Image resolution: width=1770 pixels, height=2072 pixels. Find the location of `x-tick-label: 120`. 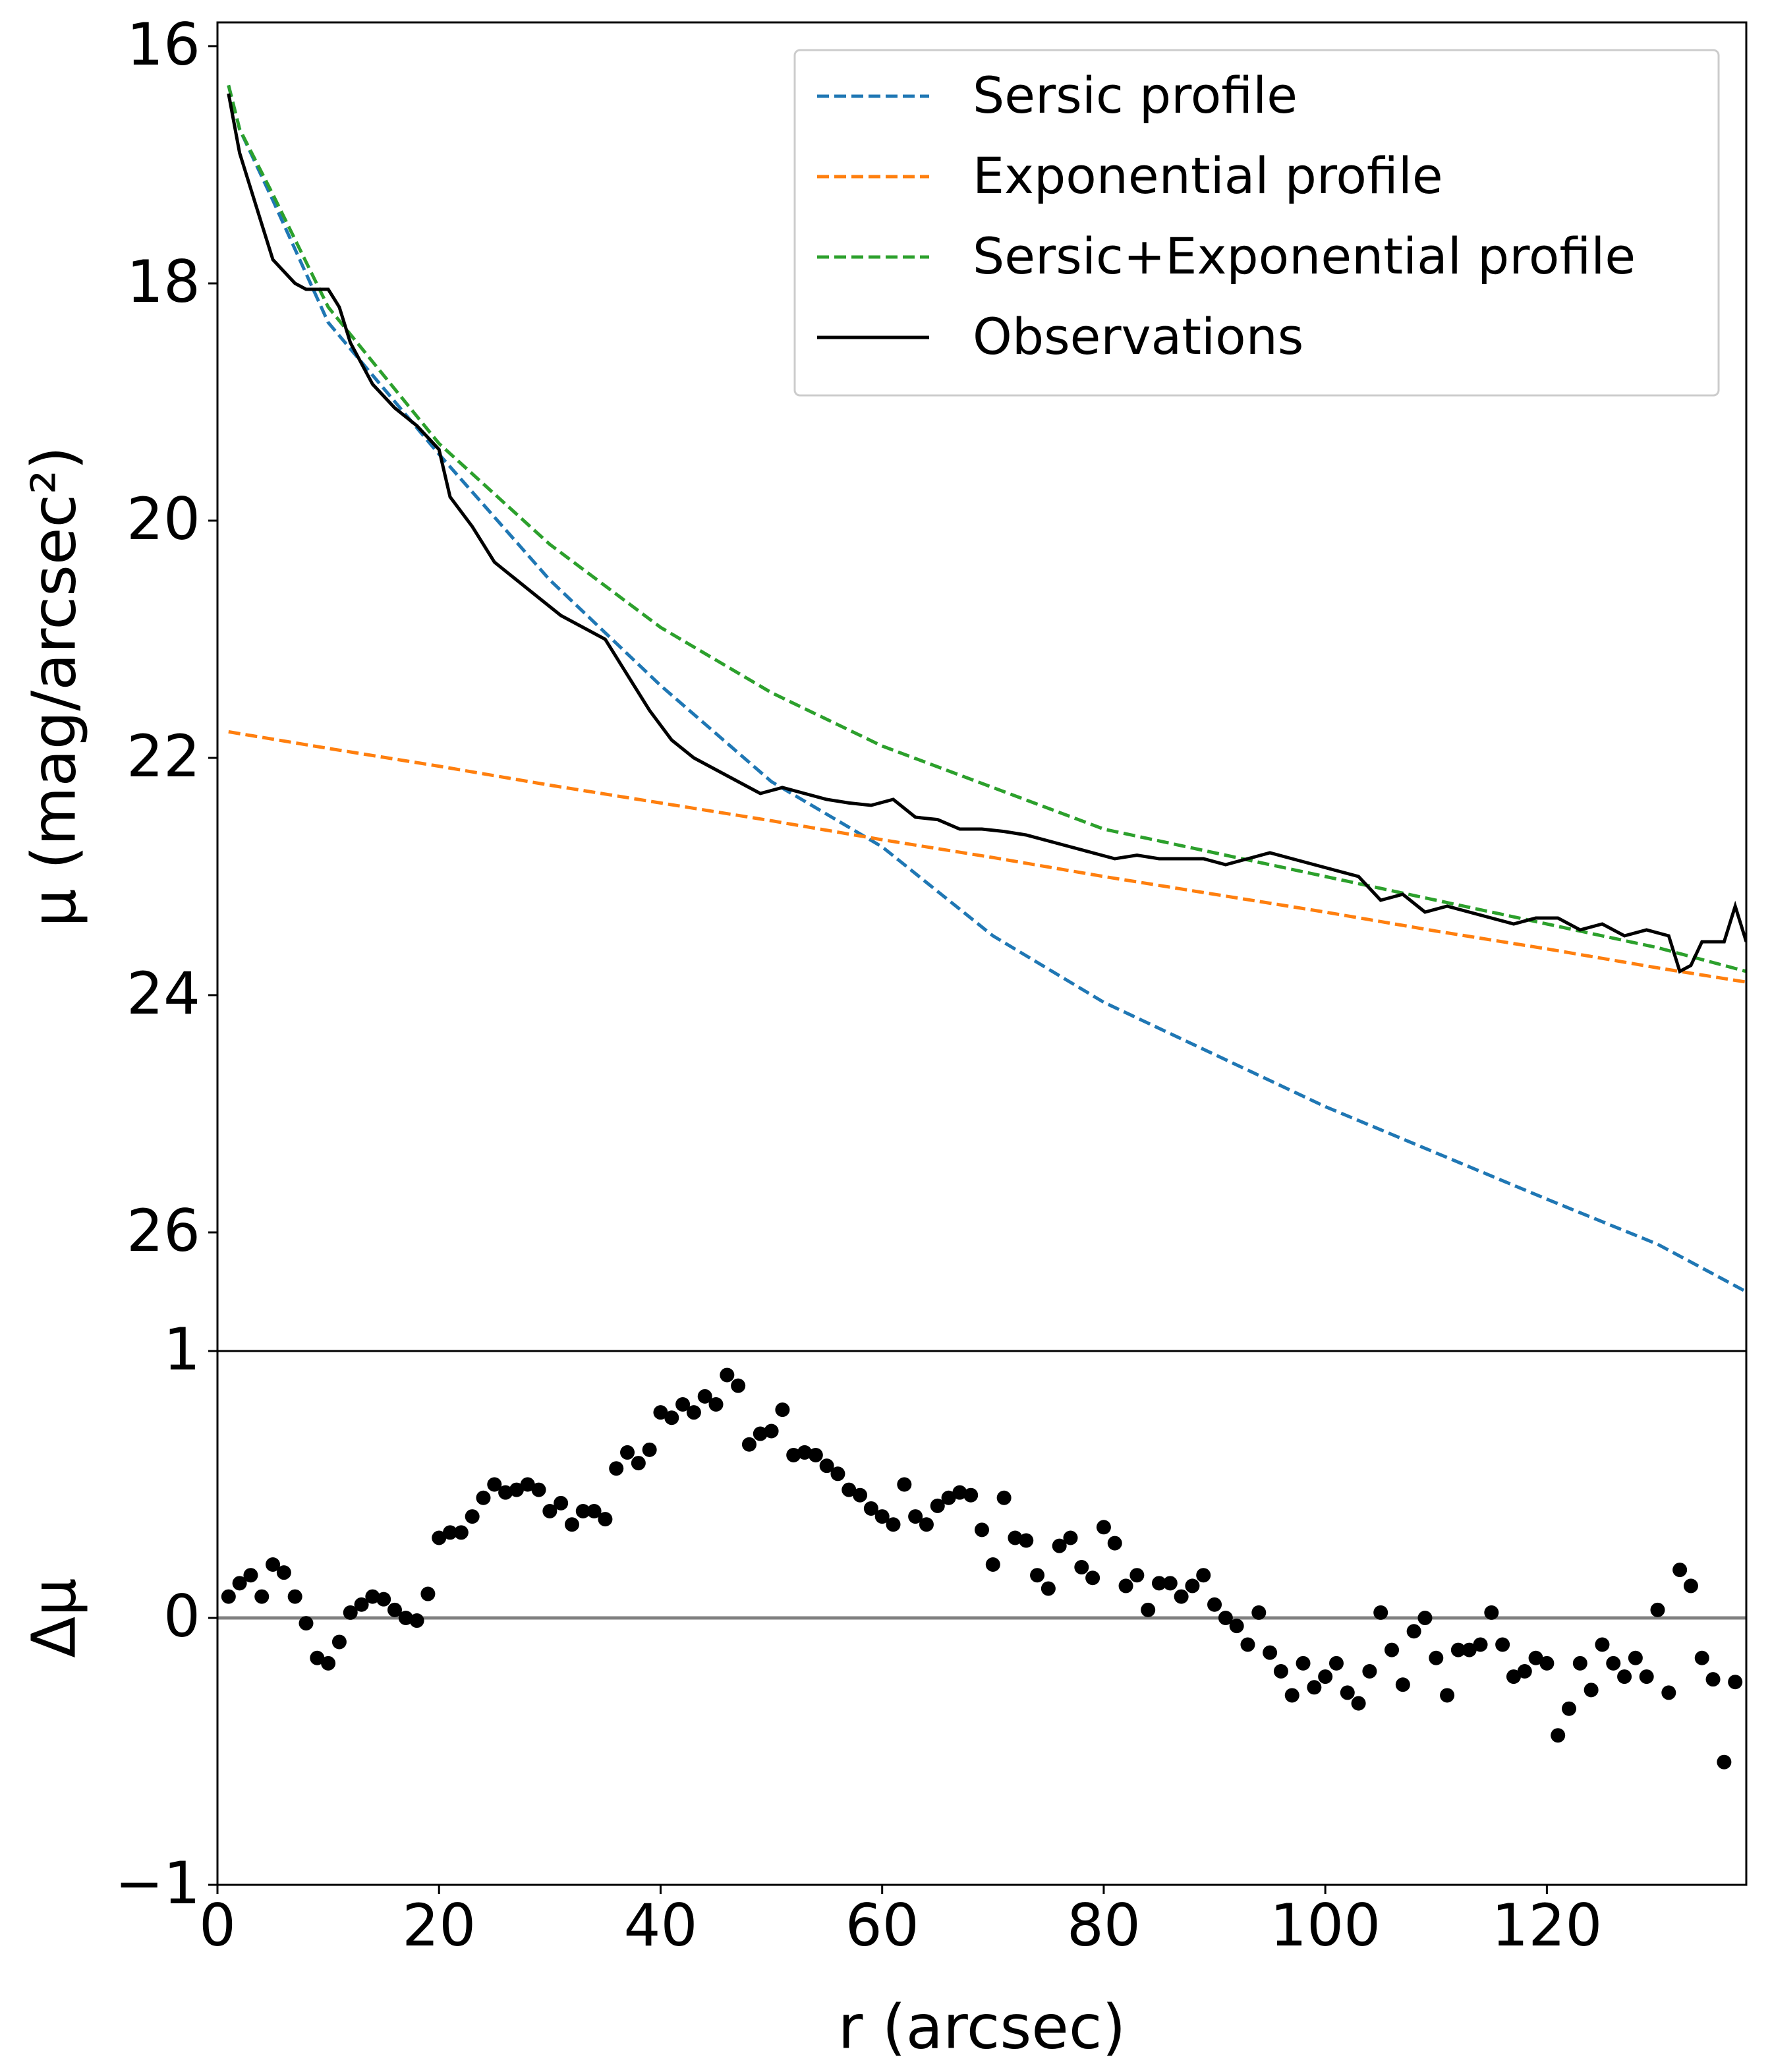

x-tick-label: 120 is located at coordinates (1546, 1925).